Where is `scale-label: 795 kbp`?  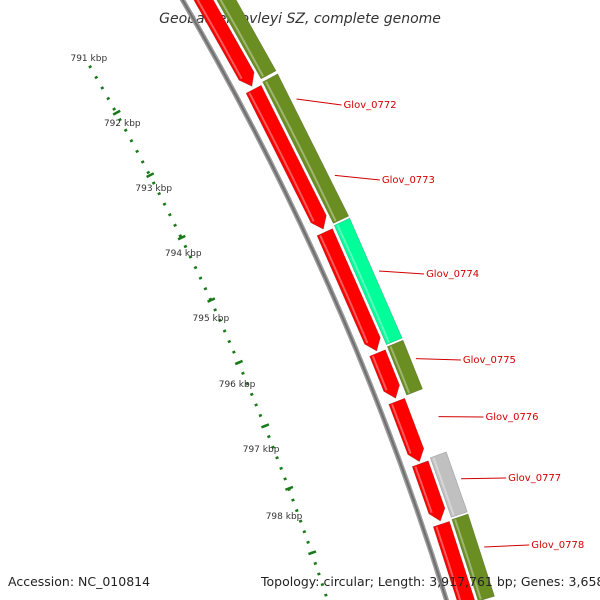 scale-label: 795 kbp is located at coordinates (211, 319).